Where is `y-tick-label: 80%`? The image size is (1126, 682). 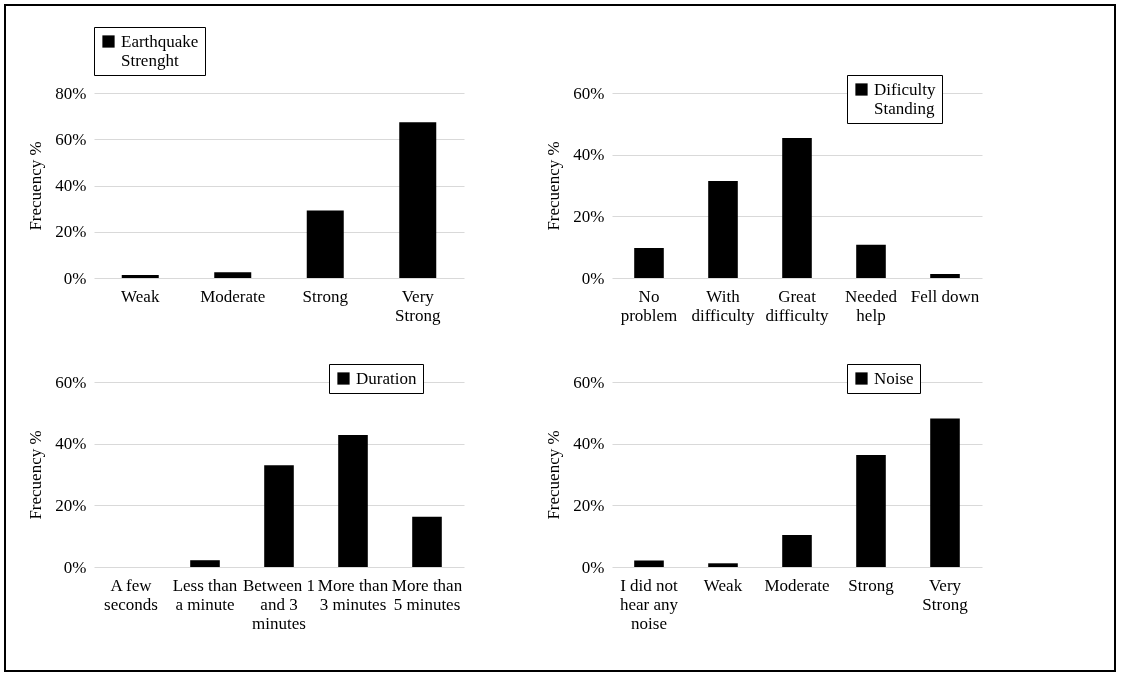
y-tick-label: 80% is located at coordinates (71, 93).